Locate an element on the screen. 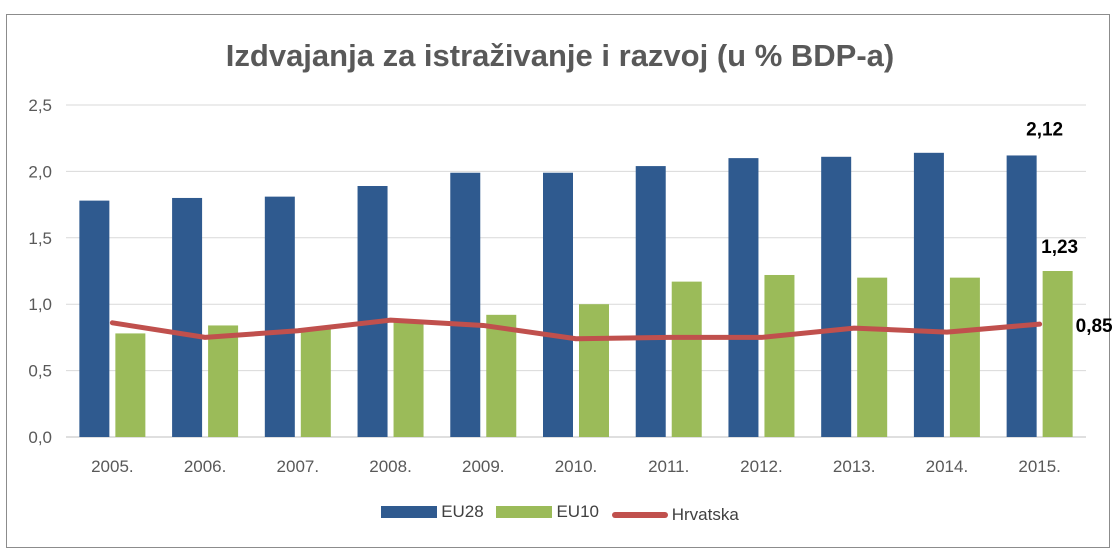 The image size is (1120, 560). y-axis-ticks: 0,0 0,5 1,0 1,5 2,0 2,5 is located at coordinates (40, 271).